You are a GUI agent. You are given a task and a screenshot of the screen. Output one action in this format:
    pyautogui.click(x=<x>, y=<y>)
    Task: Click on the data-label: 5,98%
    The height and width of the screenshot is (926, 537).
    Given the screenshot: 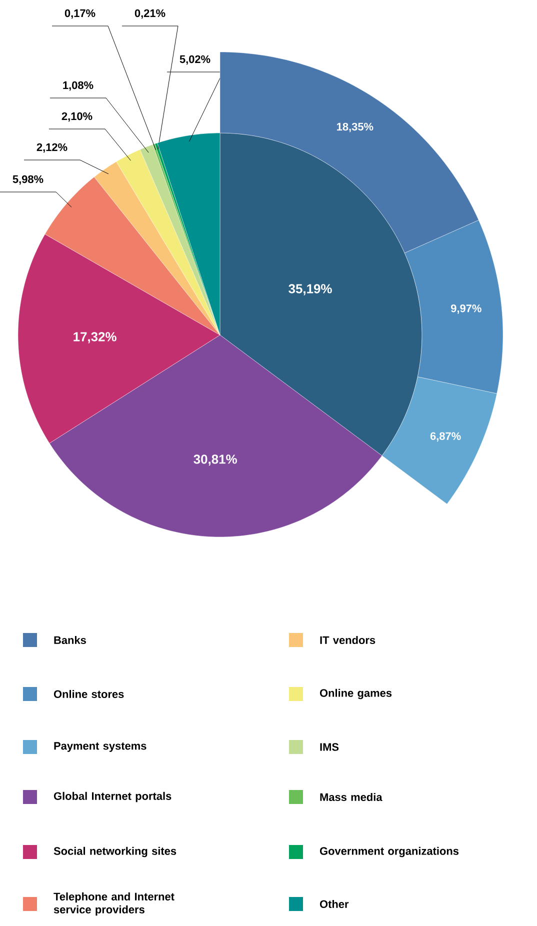 What is the action you would take?
    pyautogui.click(x=28, y=180)
    